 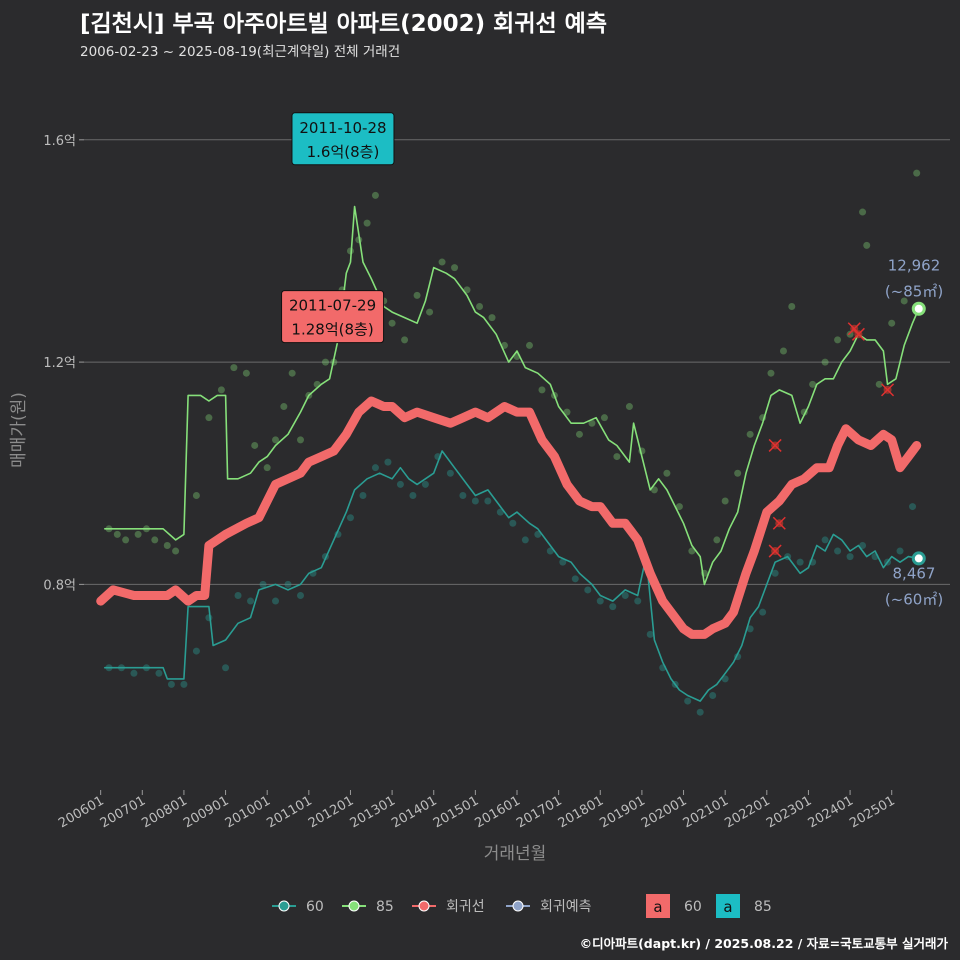 What do you see at coordinates (289, 812) in the screenshot?
I see `x-tick-label: 201101` at bounding box center [289, 812].